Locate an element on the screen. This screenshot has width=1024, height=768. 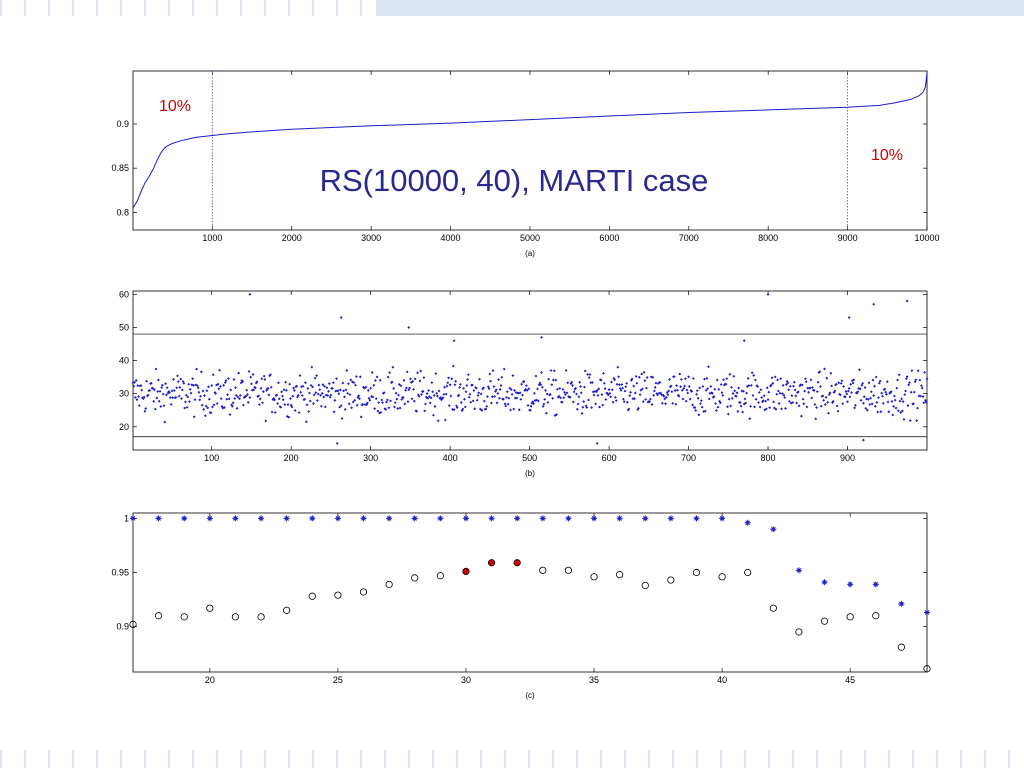
x-tick-label: 300 is located at coordinates (370, 458).